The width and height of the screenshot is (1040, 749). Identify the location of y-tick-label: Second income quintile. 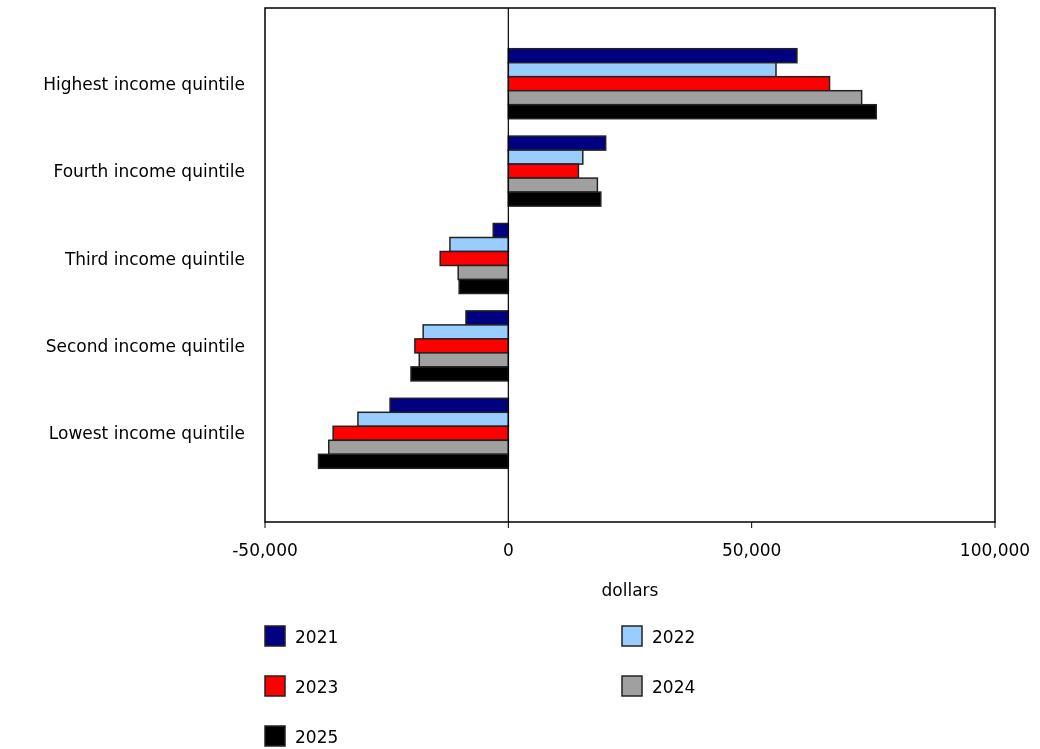
(145, 345).